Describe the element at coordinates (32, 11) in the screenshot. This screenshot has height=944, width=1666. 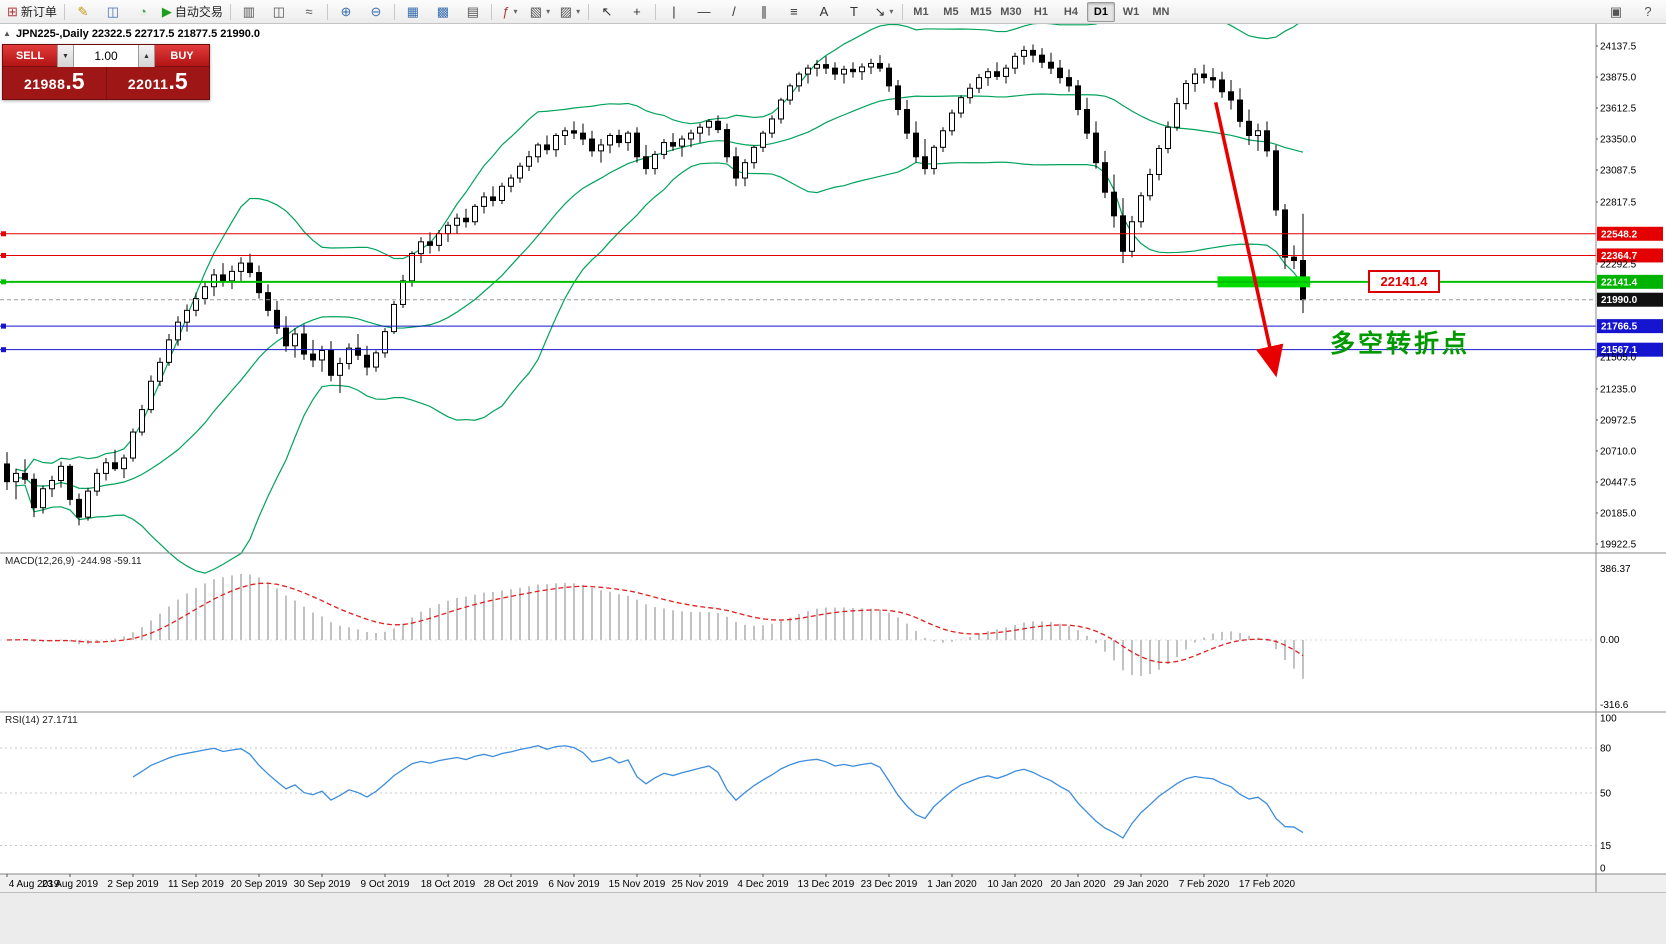
I see `new-order-button: ⊞ 新订单` at that location.